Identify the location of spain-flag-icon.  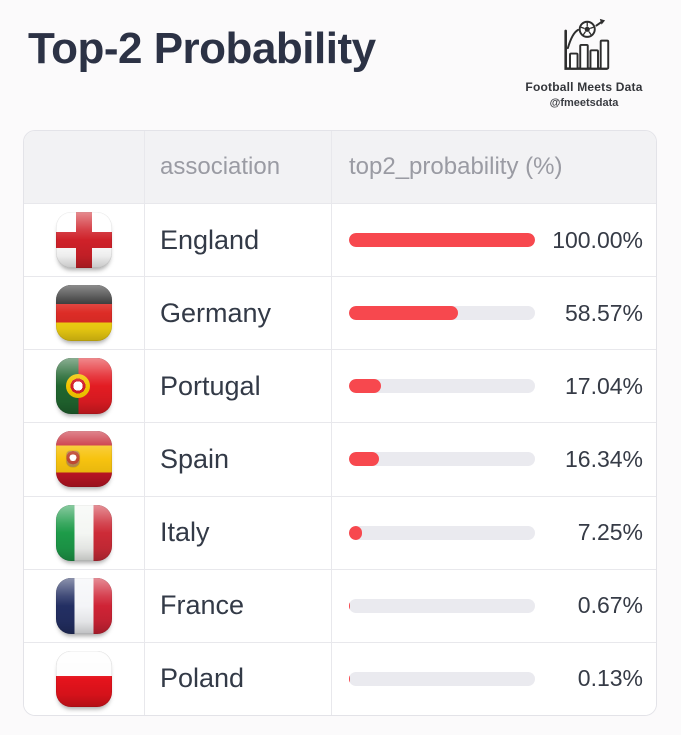
(84, 459).